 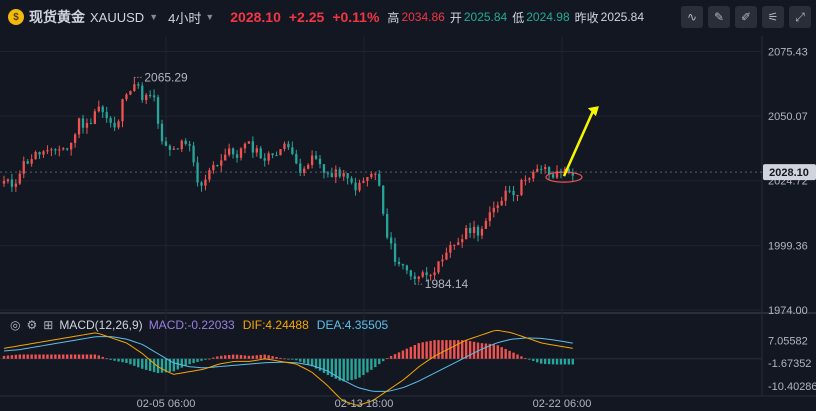 What do you see at coordinates (800, 17) in the screenshot?
I see `fullscreen-icon: ⤢` at bounding box center [800, 17].